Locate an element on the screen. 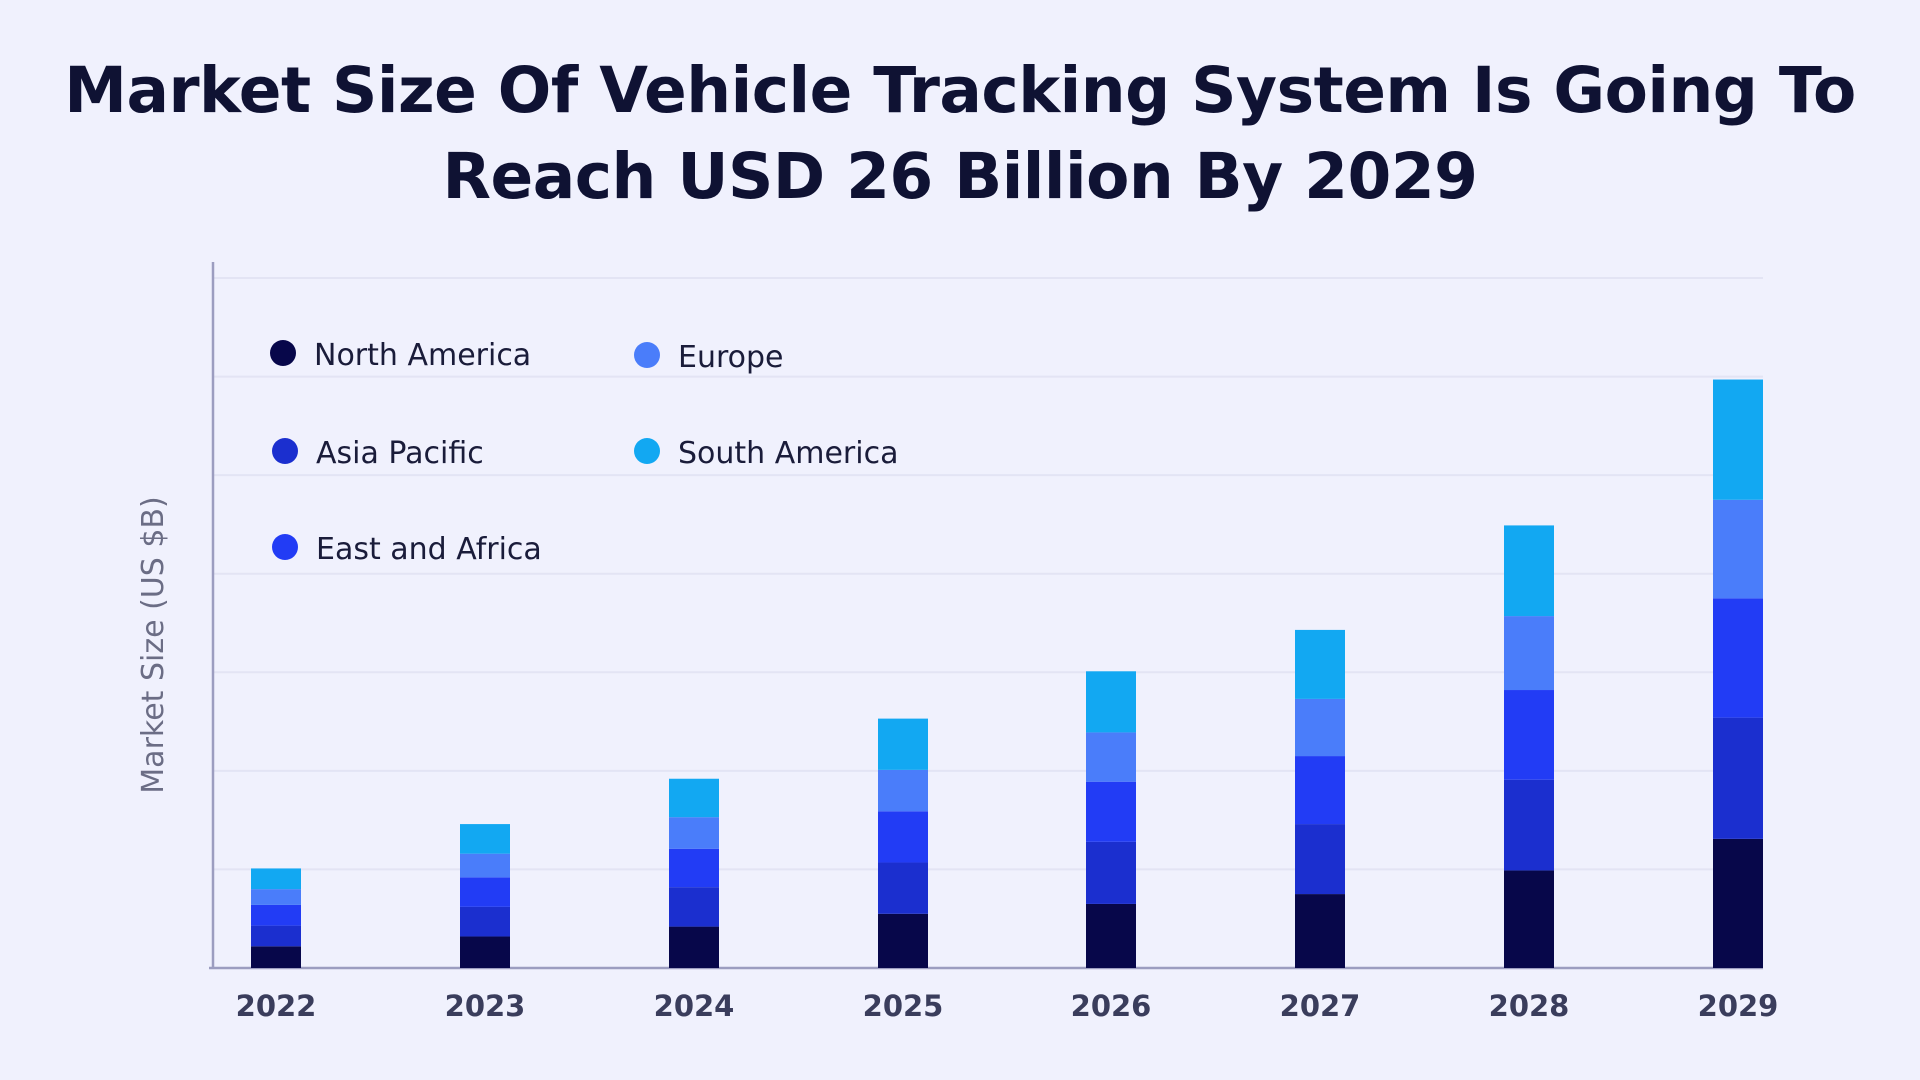 This screenshot has width=1920, height=1080. bar-segment-south-america-2026 is located at coordinates (1111, 702).